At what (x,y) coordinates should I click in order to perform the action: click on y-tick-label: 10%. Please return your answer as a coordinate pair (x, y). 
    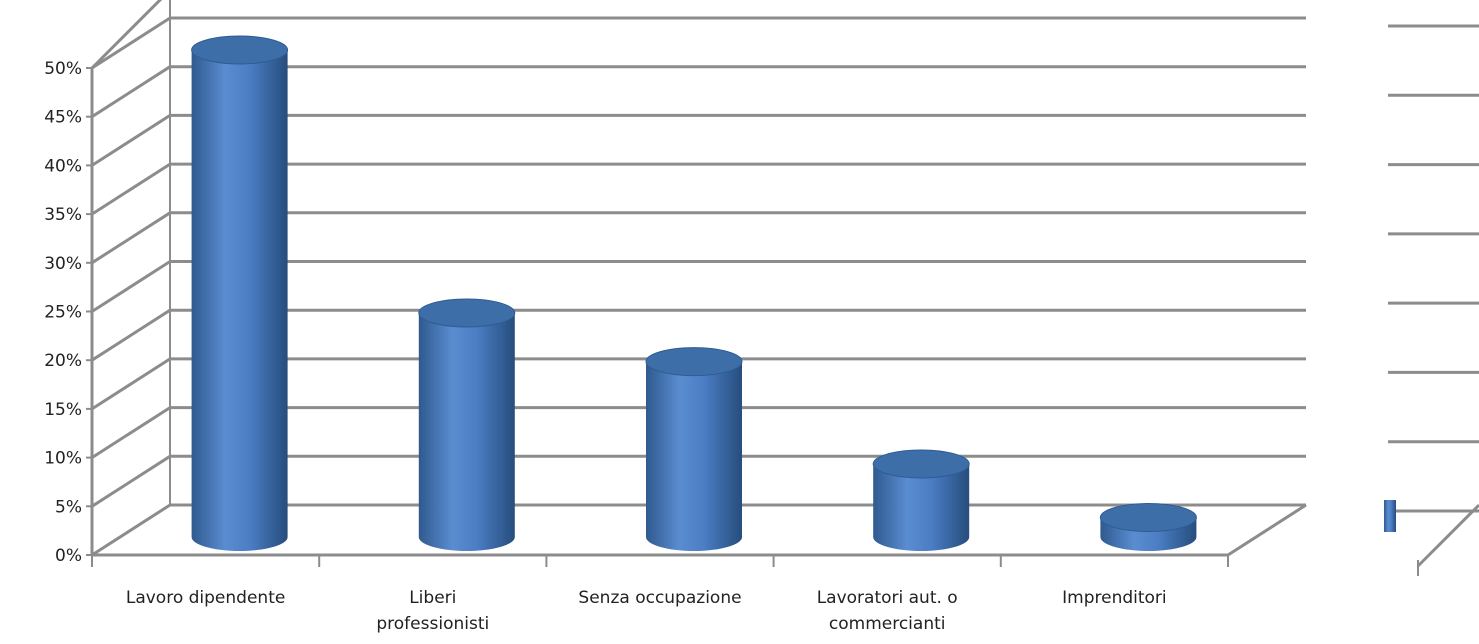
    Looking at the image, I should click on (63, 459).